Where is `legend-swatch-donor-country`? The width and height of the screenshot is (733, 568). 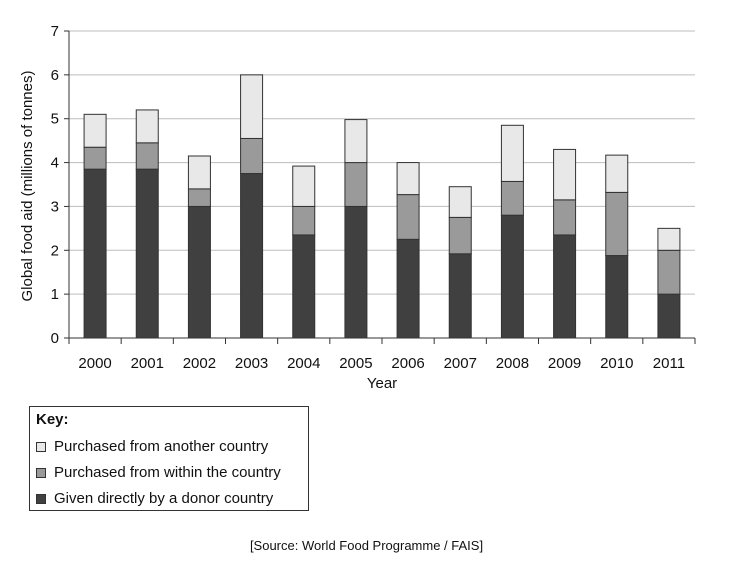 legend-swatch-donor-country is located at coordinates (41, 498).